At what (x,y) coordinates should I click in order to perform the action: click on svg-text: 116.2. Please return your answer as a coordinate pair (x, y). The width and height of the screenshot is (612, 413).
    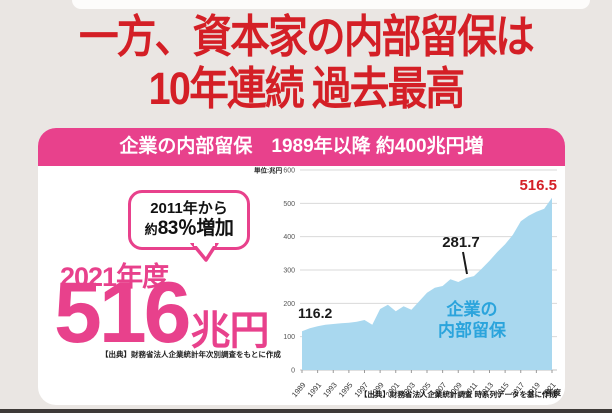
    Looking at the image, I should click on (315, 313).